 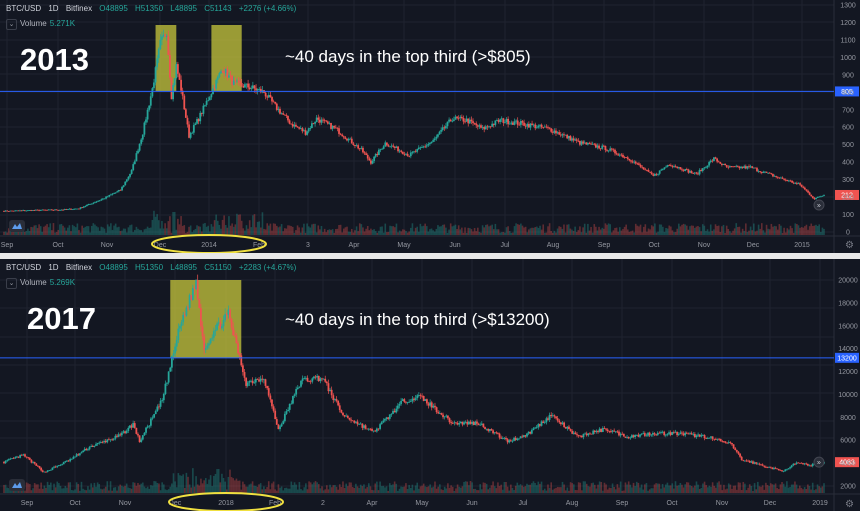 What do you see at coordinates (848, 128) in the screenshot?
I see `y-tick-label: 600` at bounding box center [848, 128].